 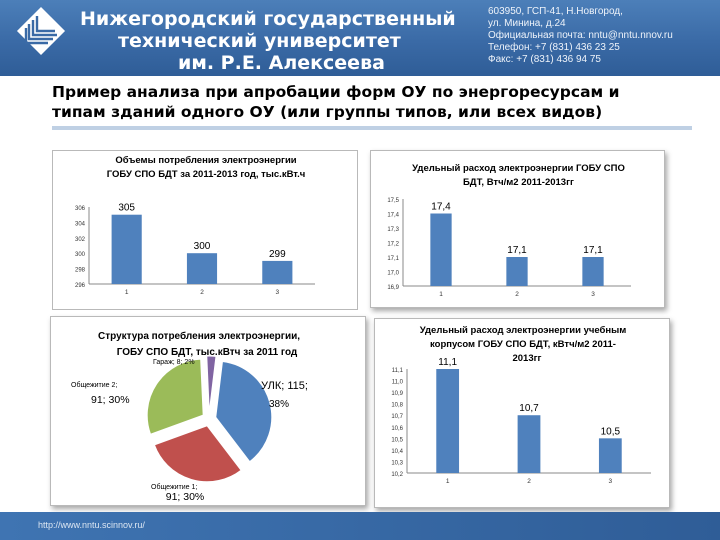 What do you see at coordinates (393, 288) in the screenshot?
I see `y-tick-label: 16,9` at bounding box center [393, 288].